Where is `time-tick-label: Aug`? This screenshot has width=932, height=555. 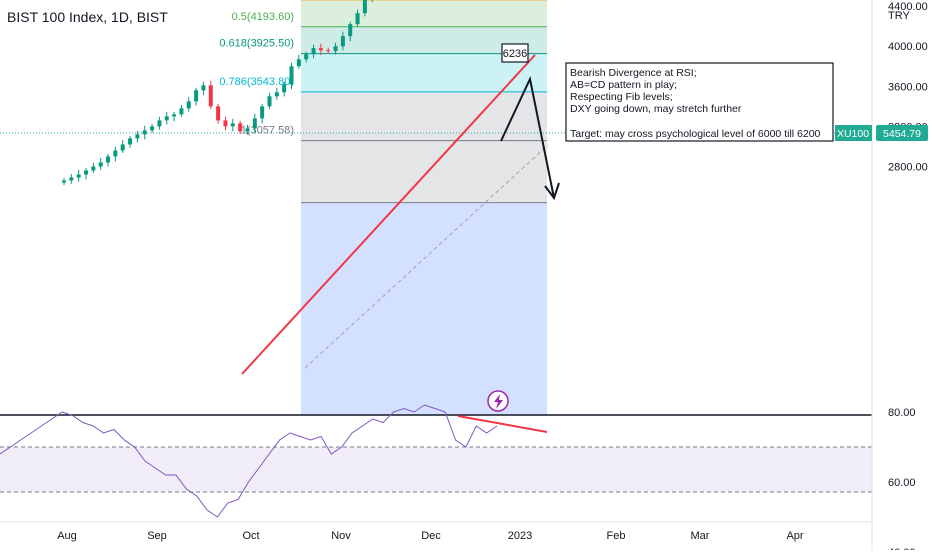 time-tick-label: Aug is located at coordinates (67, 536).